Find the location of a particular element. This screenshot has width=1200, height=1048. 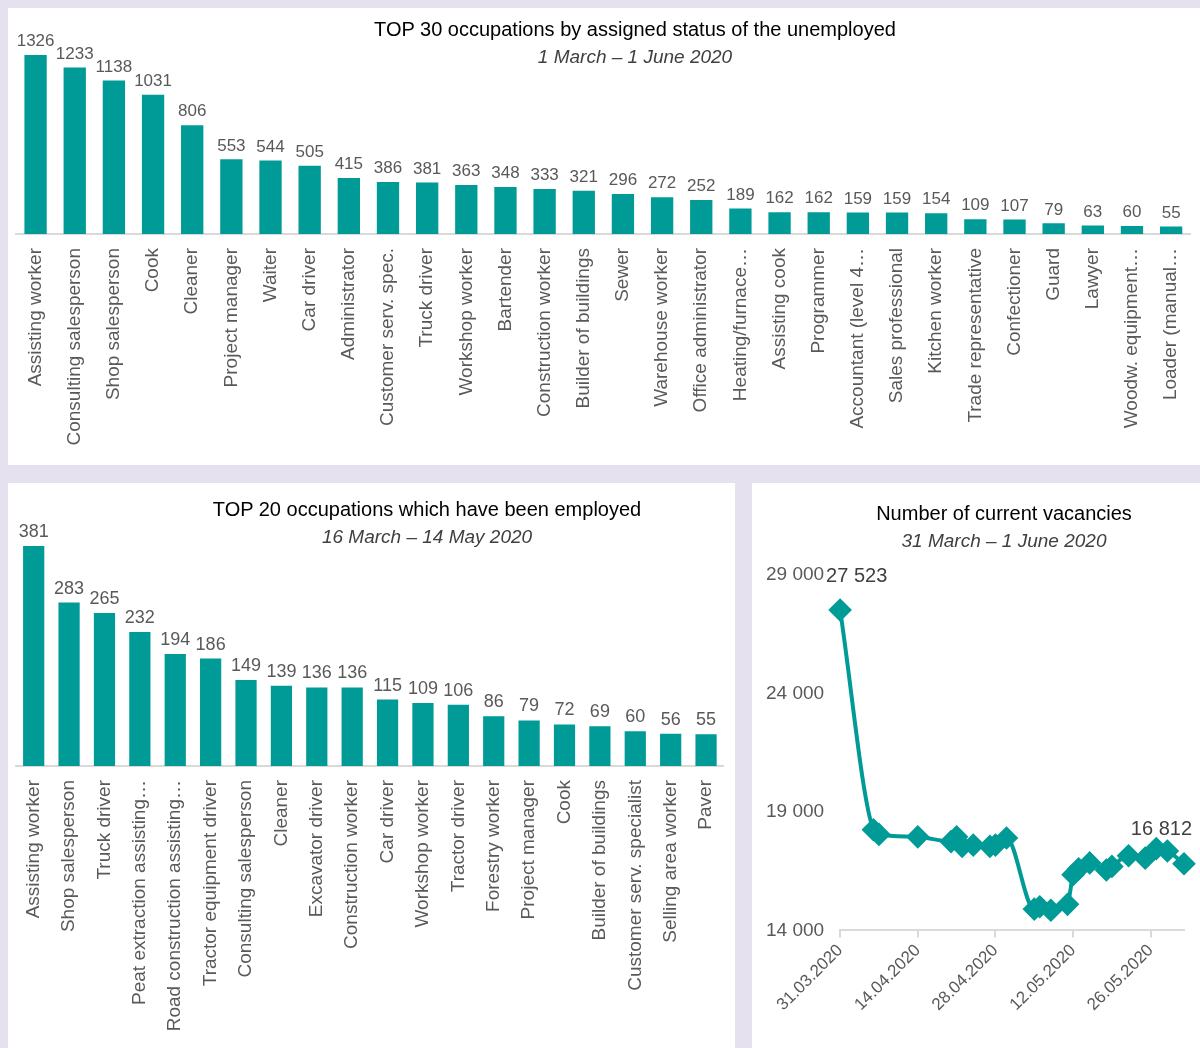

data-label: 283 is located at coordinates (69, 587).